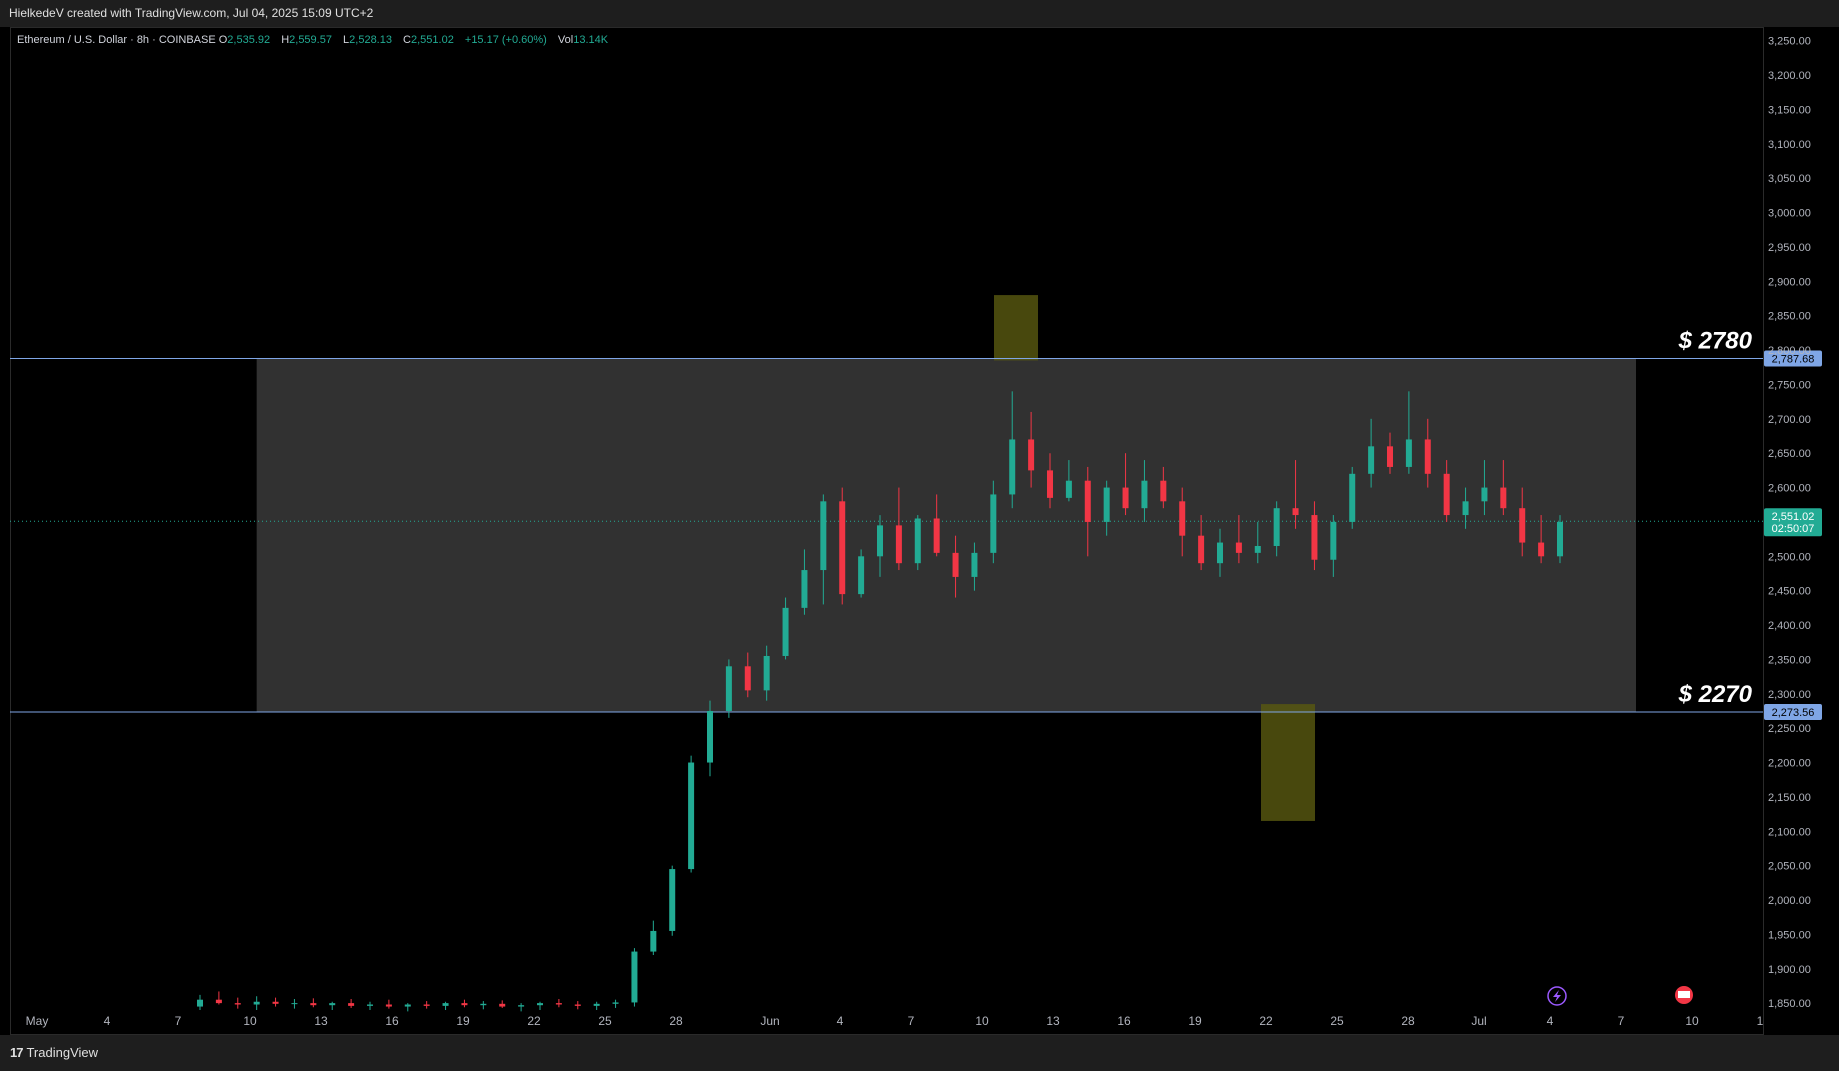 The image size is (1839, 1071). I want to click on y-tick-label: 2,400.00, so click(1789, 626).